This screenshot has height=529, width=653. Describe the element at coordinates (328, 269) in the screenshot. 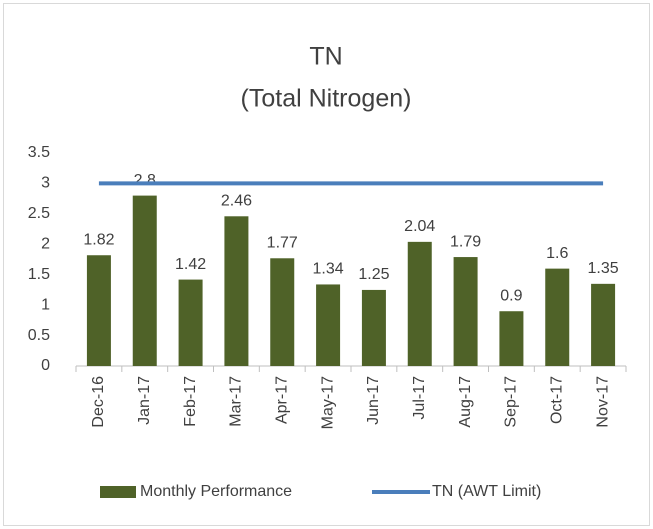

I see `data-label: 1.34` at that location.